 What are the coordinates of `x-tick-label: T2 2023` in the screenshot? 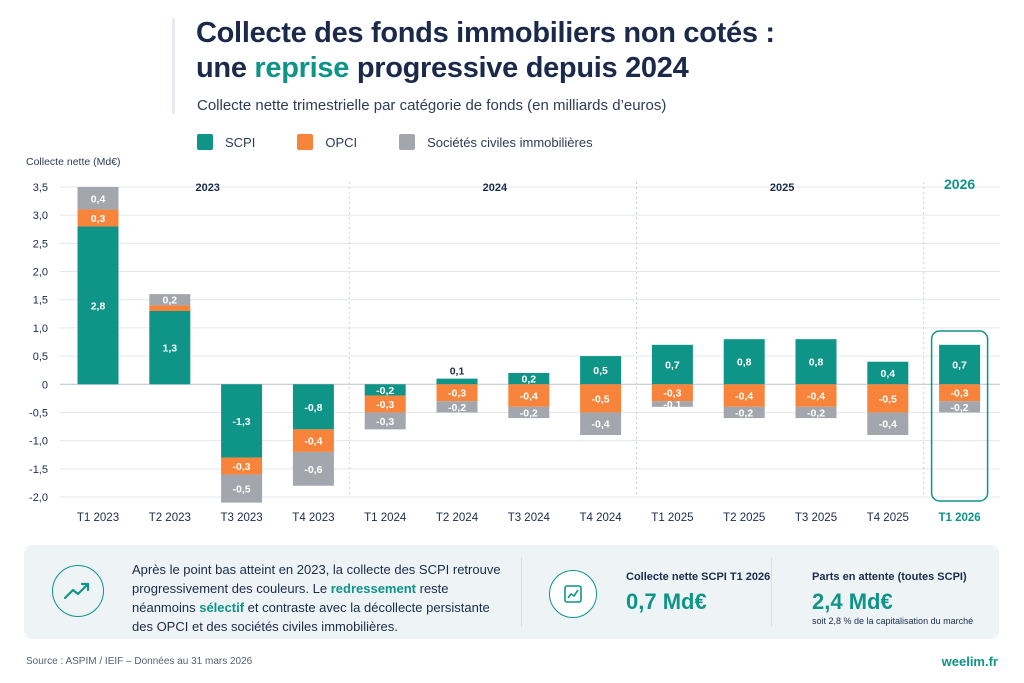 It's located at (170, 518).